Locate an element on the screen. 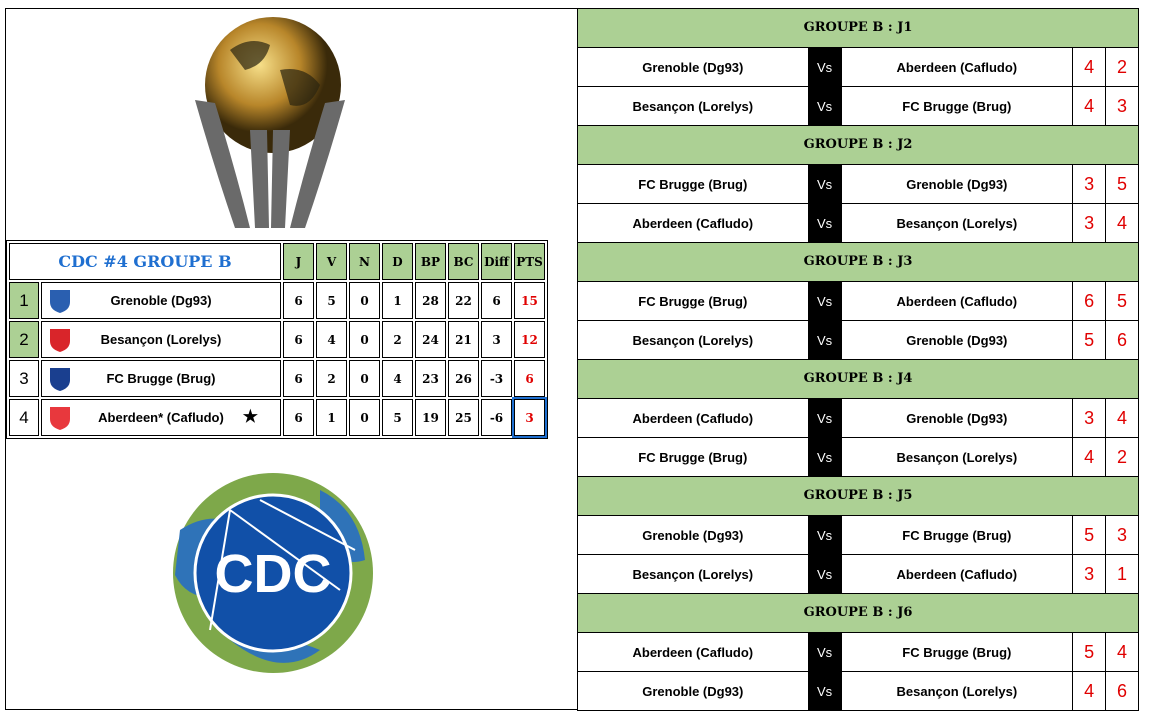 The height and width of the screenshot is (721, 1151). trophy-image is located at coordinates (270, 122).